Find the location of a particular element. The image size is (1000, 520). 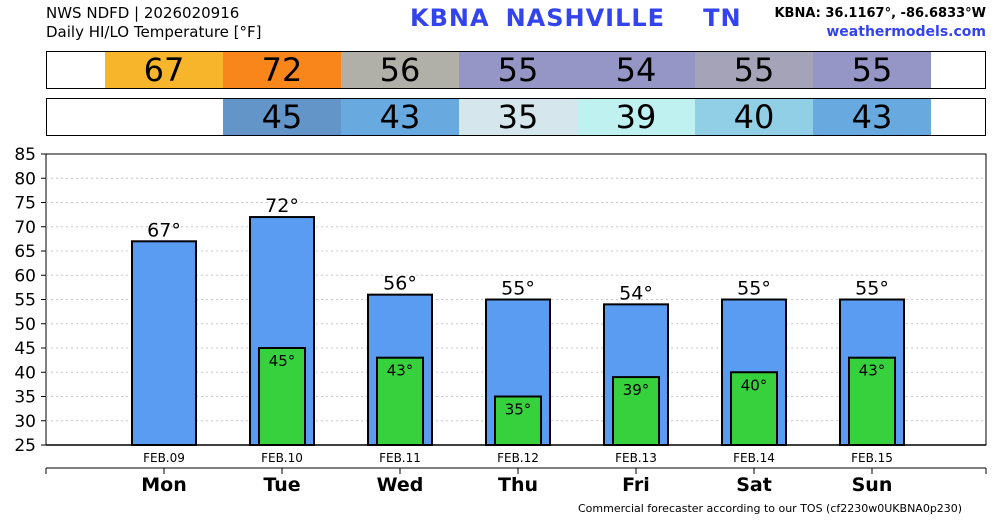

lo-strip-cell: 39 is located at coordinates (636, 117).